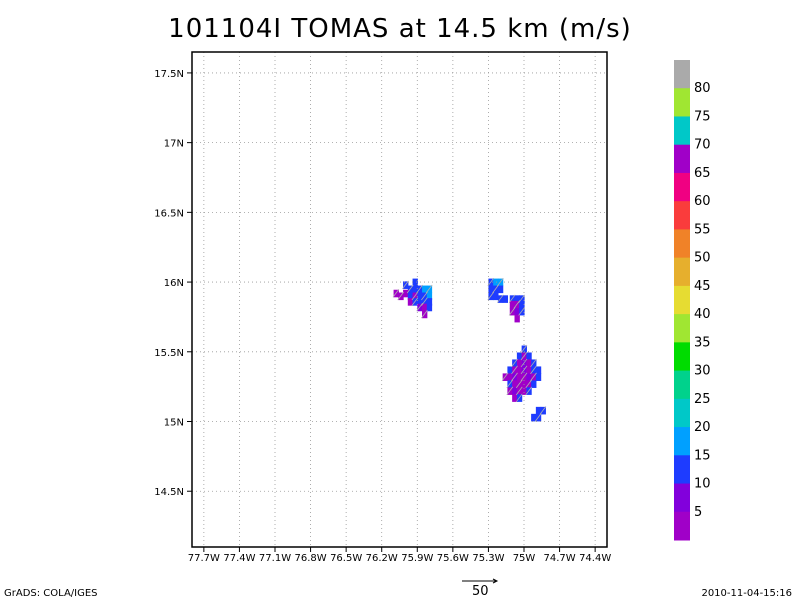 This screenshot has width=800, height=600. What do you see at coordinates (382, 558) in the screenshot?
I see `x-tick-label: 76.2W` at bounding box center [382, 558].